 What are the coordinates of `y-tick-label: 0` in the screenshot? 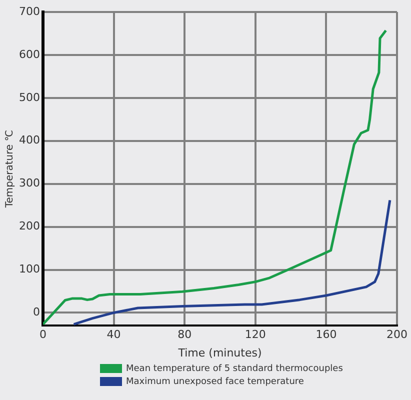 It's located at (36, 312).